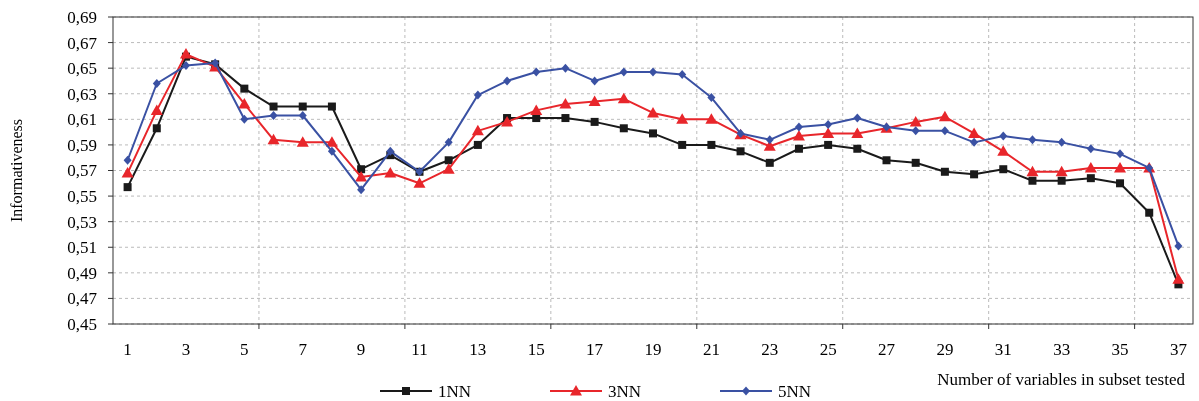  I want to click on x-tick-label: 13, so click(478, 349).